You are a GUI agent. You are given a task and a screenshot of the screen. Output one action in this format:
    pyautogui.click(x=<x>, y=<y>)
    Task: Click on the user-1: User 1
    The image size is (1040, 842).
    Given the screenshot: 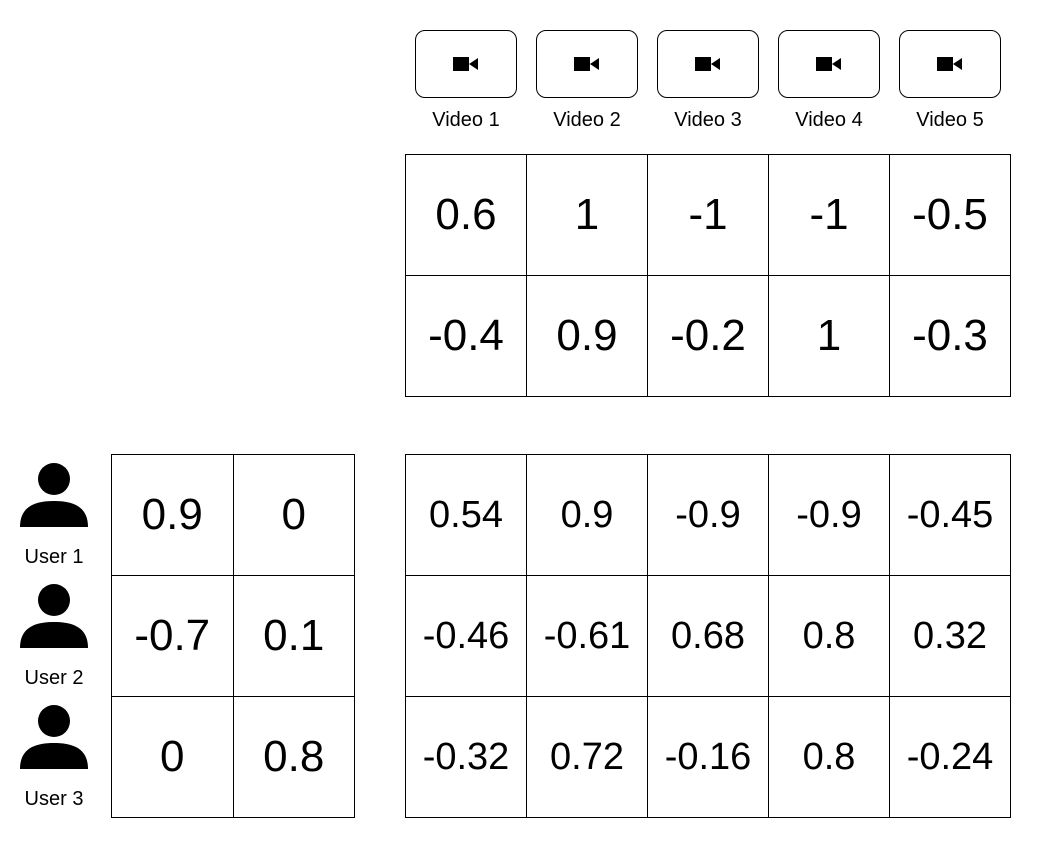 What is the action you would take?
    pyautogui.click(x=54, y=516)
    